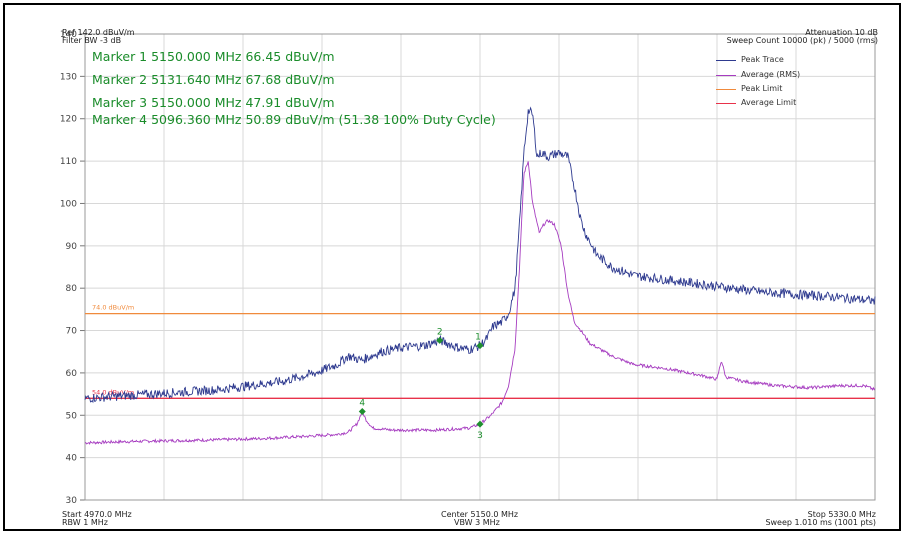  What do you see at coordinates (72, 459) in the screenshot?
I see `y-tick-label: 40` at bounding box center [72, 459].